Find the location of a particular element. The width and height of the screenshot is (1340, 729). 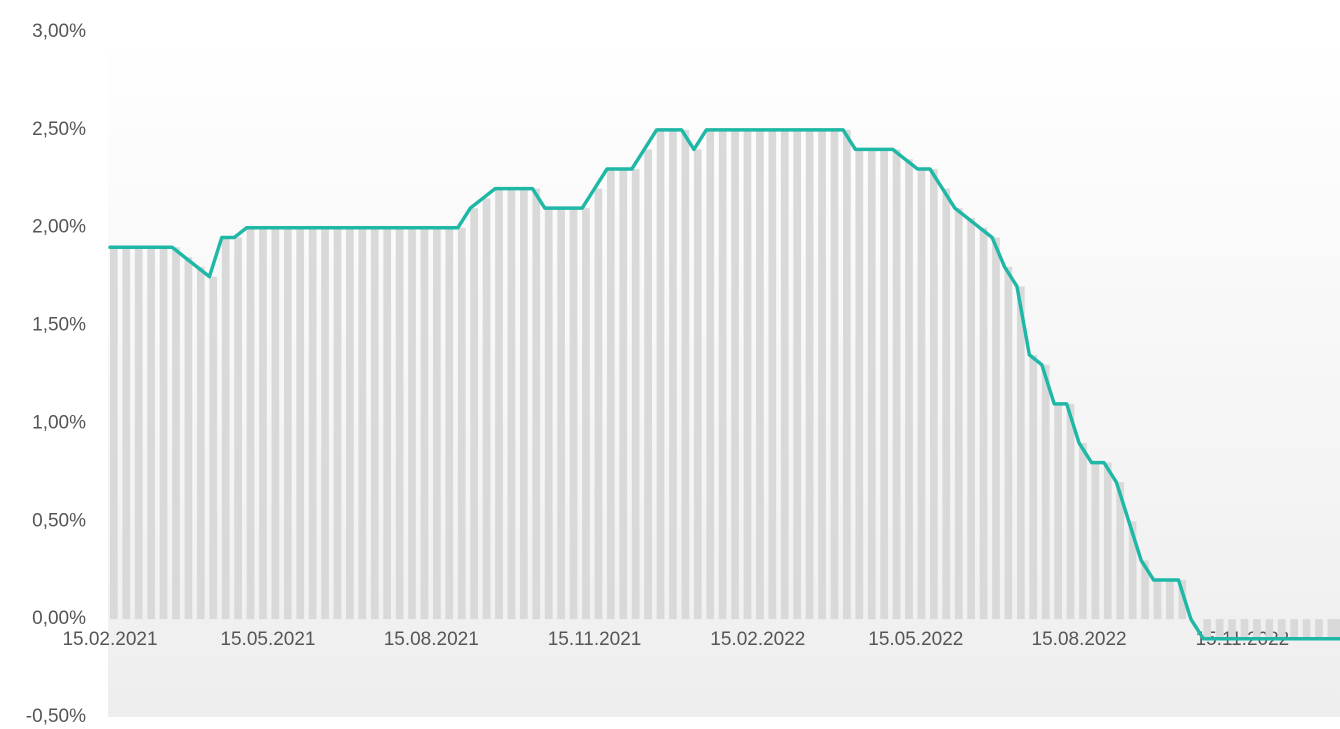

y-tick-label: 1,00% is located at coordinates (59, 422).